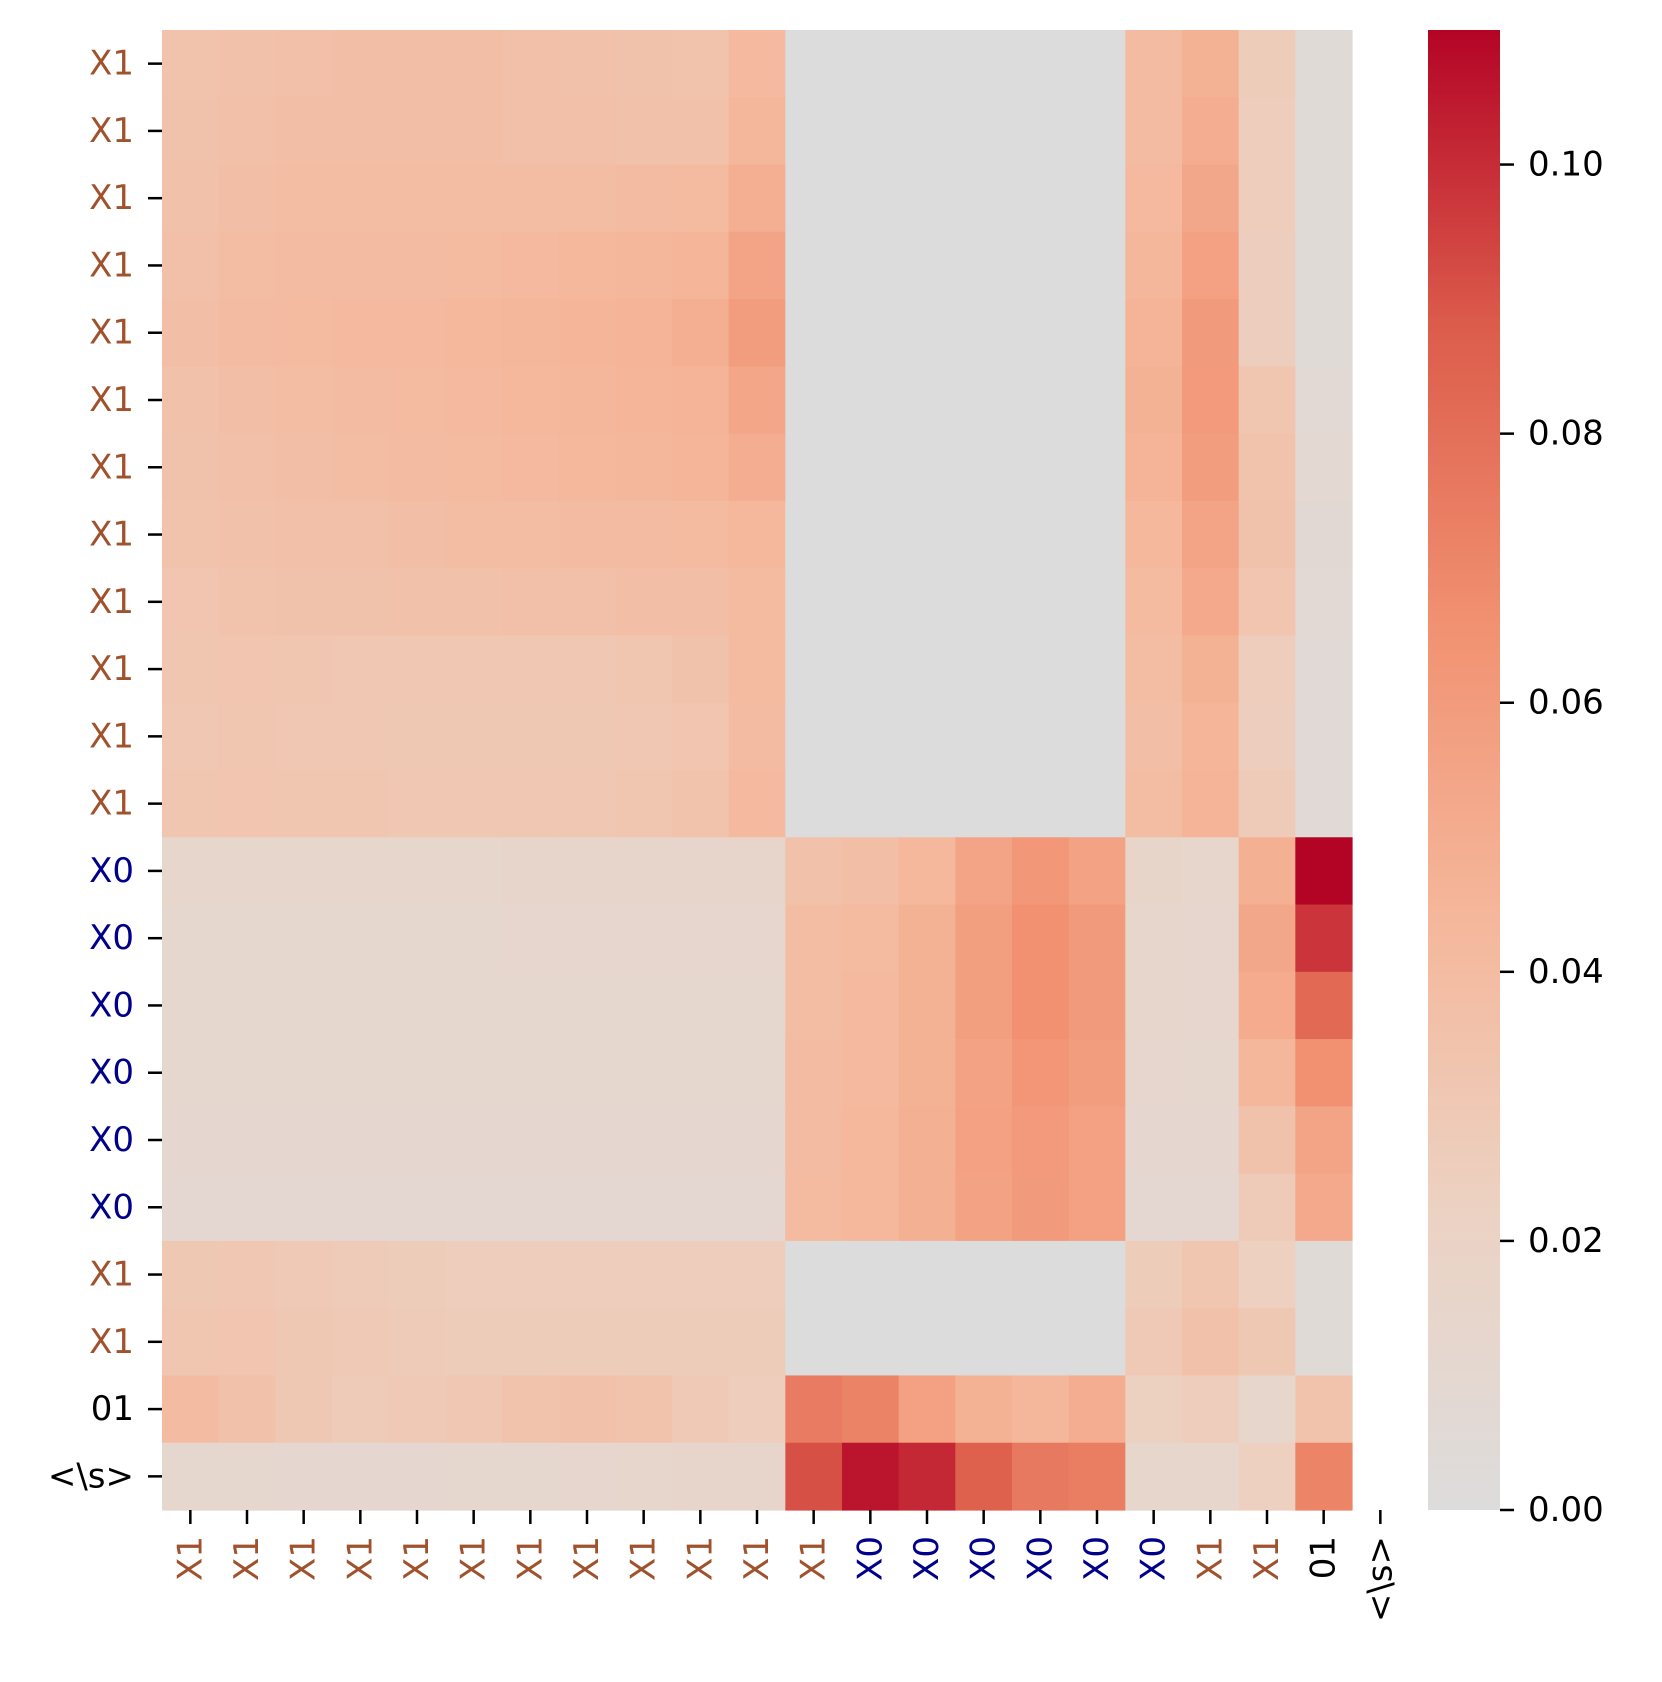  I want to click on colorbar-tick-label: 0.02, so click(1566, 1241).